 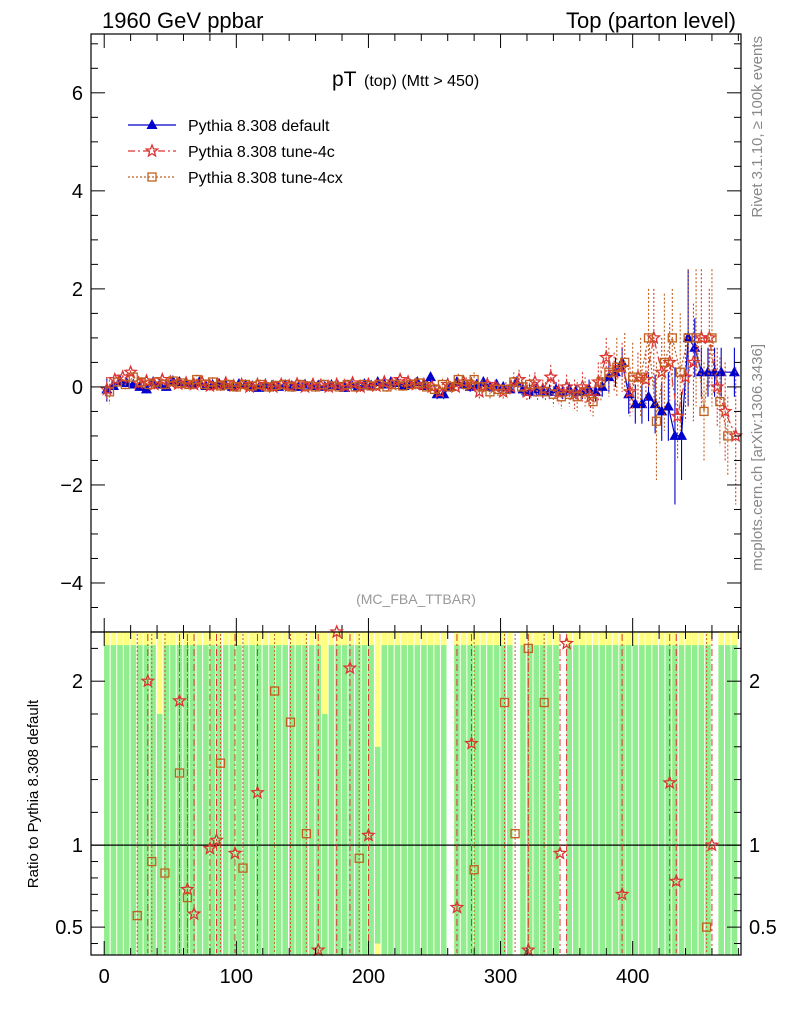 I want to click on legend-marker, so click(x=152, y=124).